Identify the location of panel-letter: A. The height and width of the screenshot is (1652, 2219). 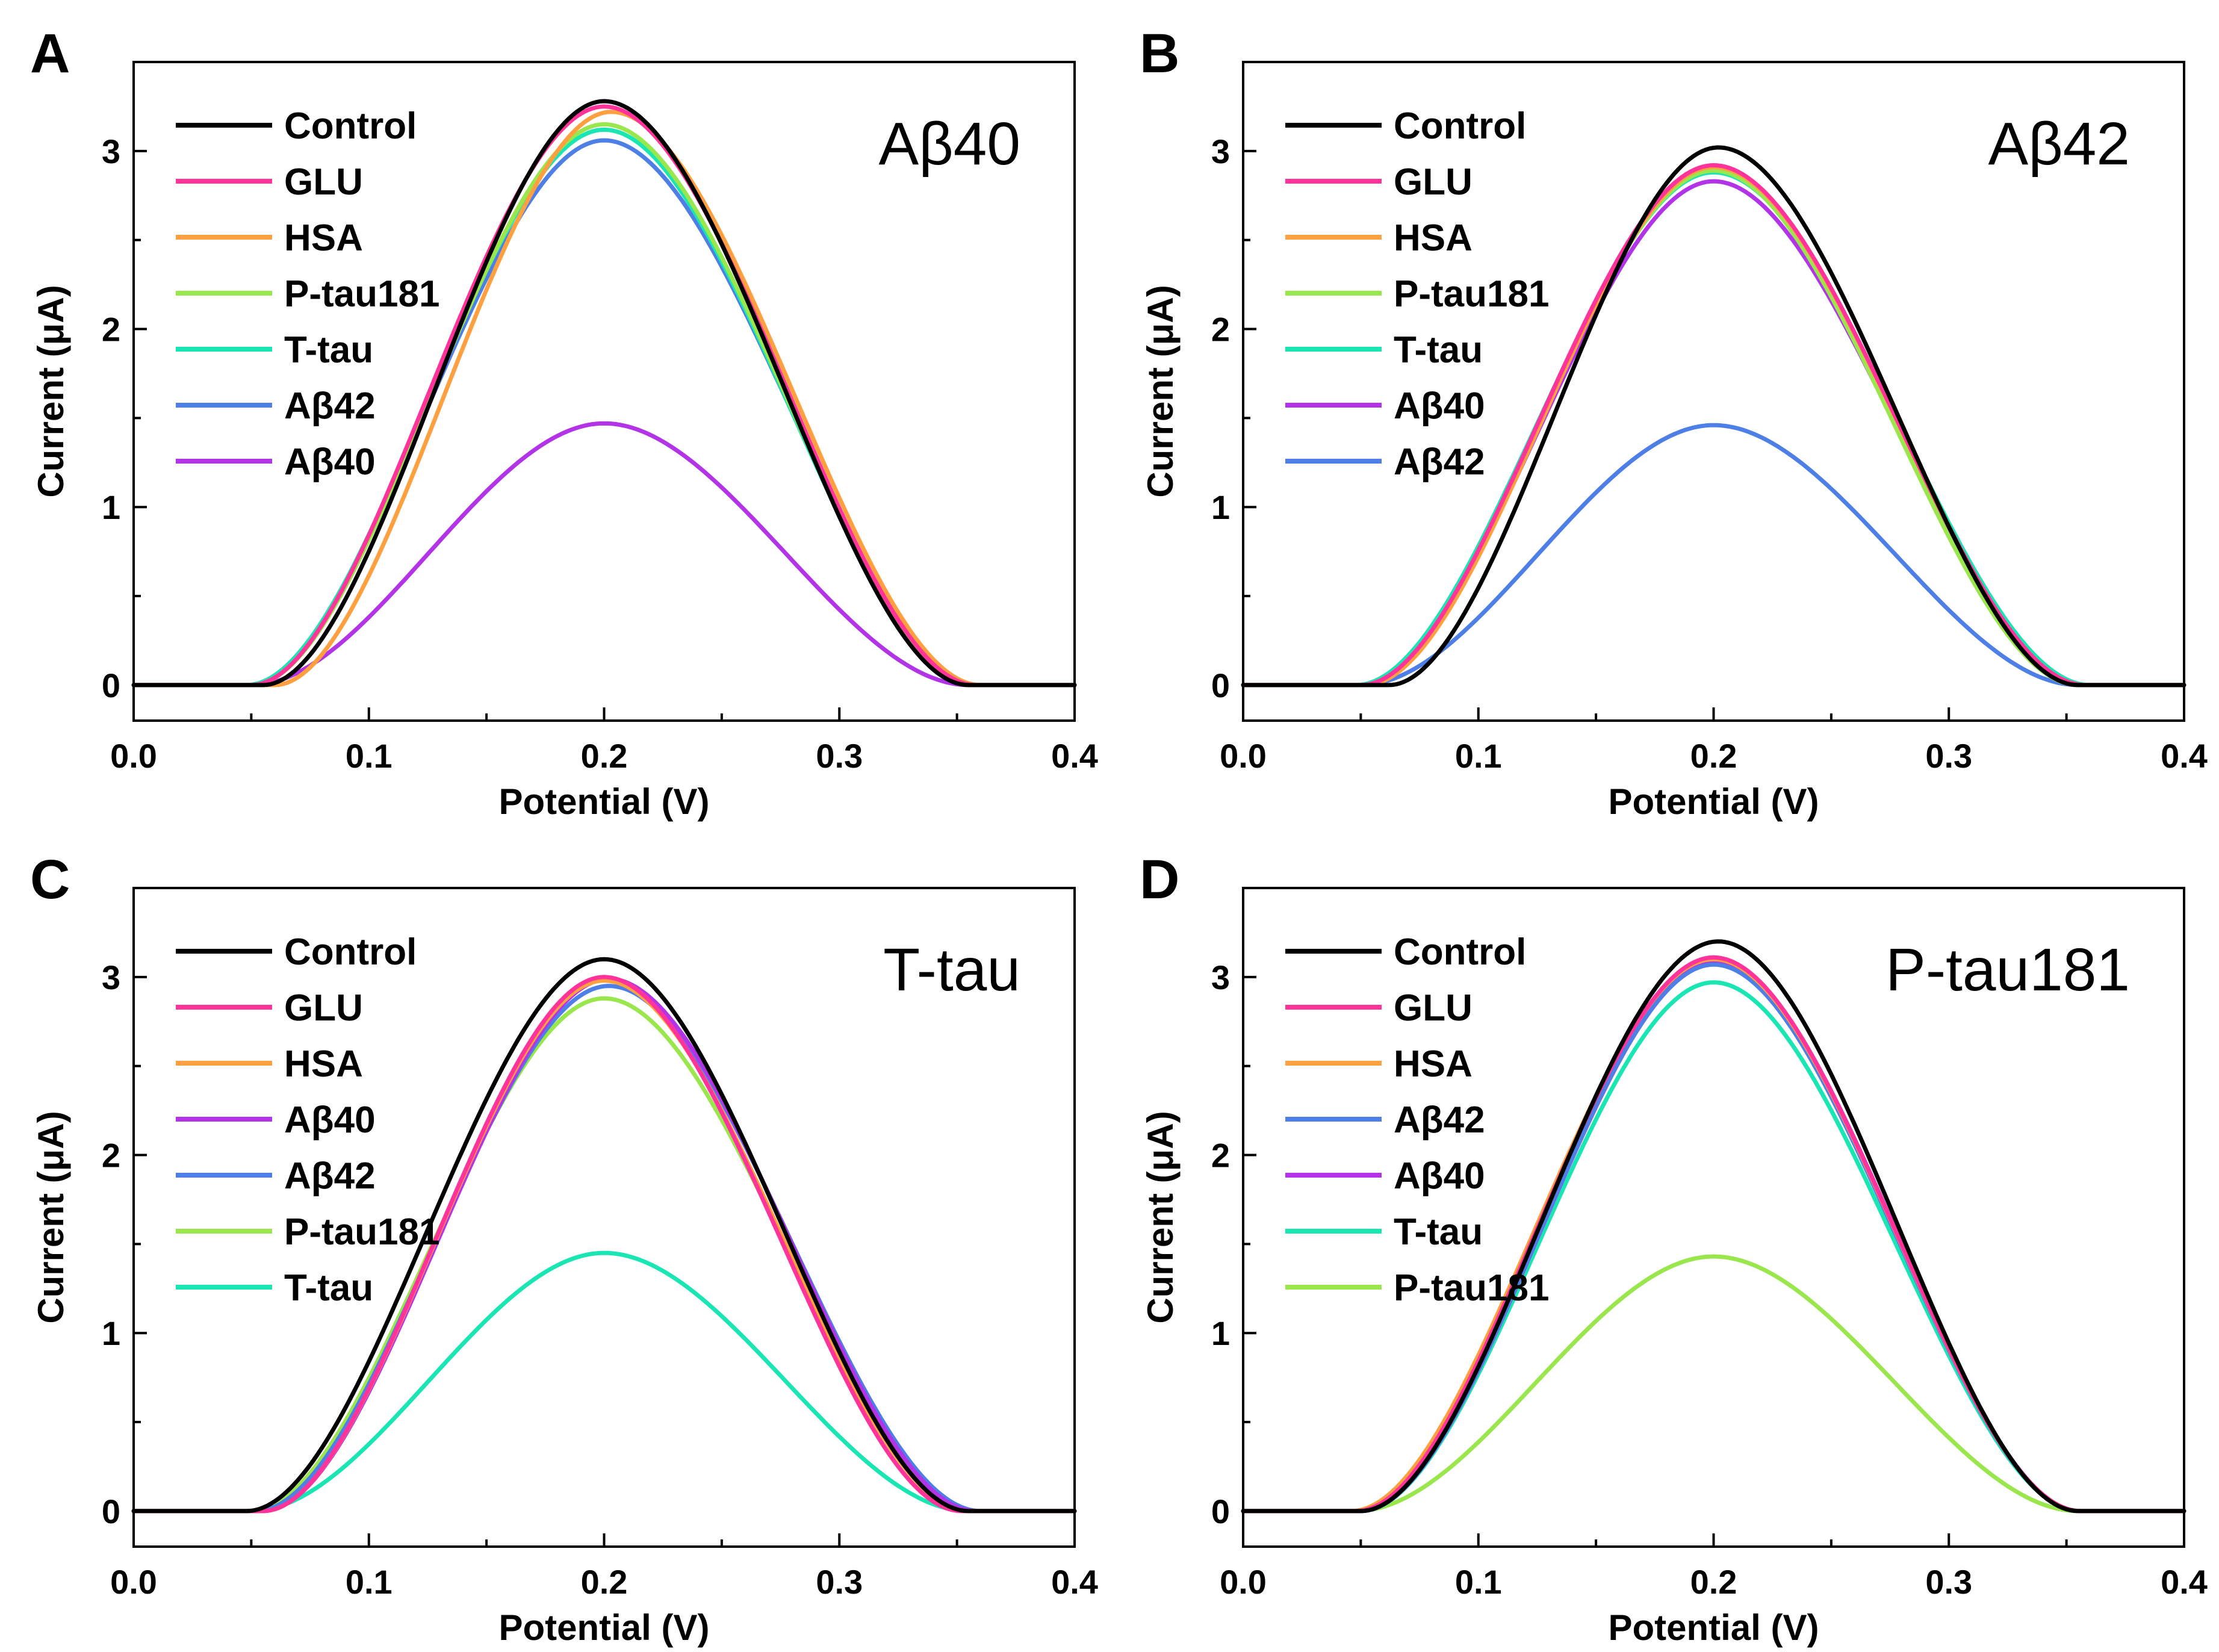
(50, 54).